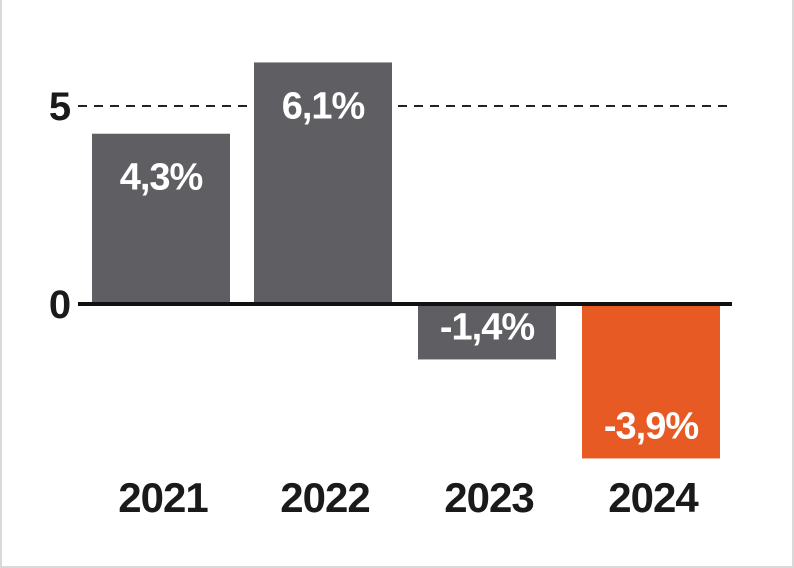 The image size is (794, 568). I want to click on data-label-2023: -1,4%, so click(487, 327).